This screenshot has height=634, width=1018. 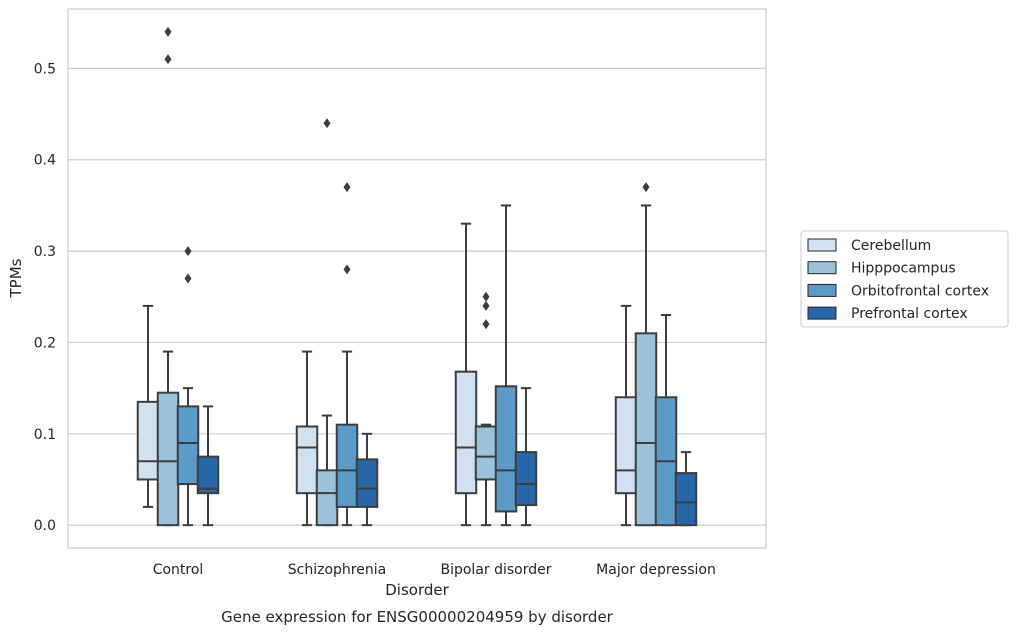 What do you see at coordinates (45, 297) in the screenshot?
I see `y-tick-labels: 0.0 0.1 0.2 0.3 0.4 0.5` at bounding box center [45, 297].